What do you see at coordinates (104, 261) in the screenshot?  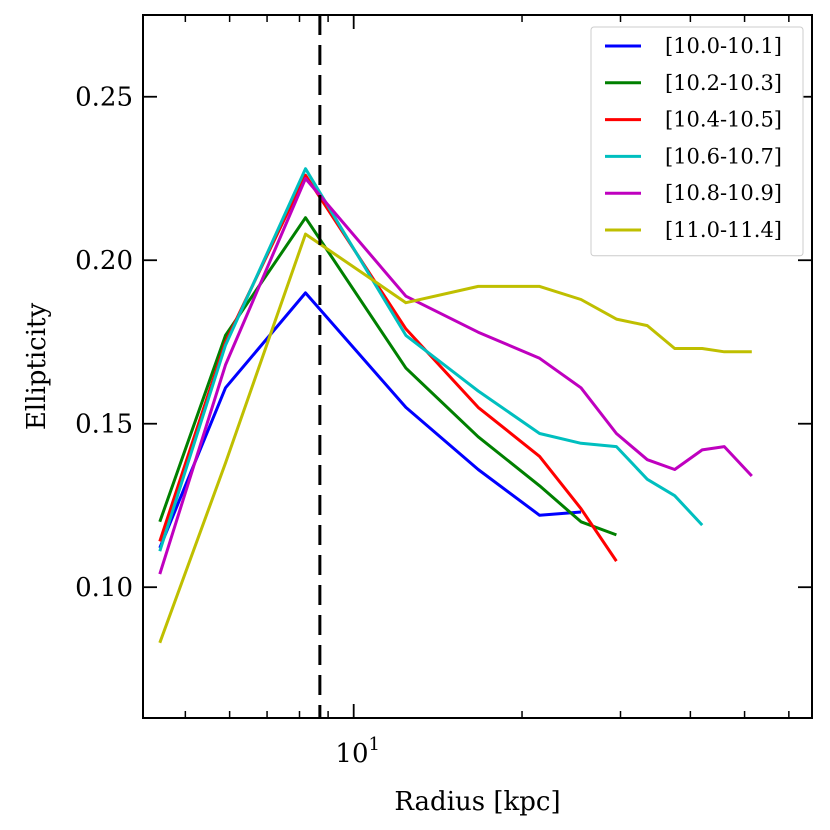 I see `y-tick-label: 0.20` at bounding box center [104, 261].